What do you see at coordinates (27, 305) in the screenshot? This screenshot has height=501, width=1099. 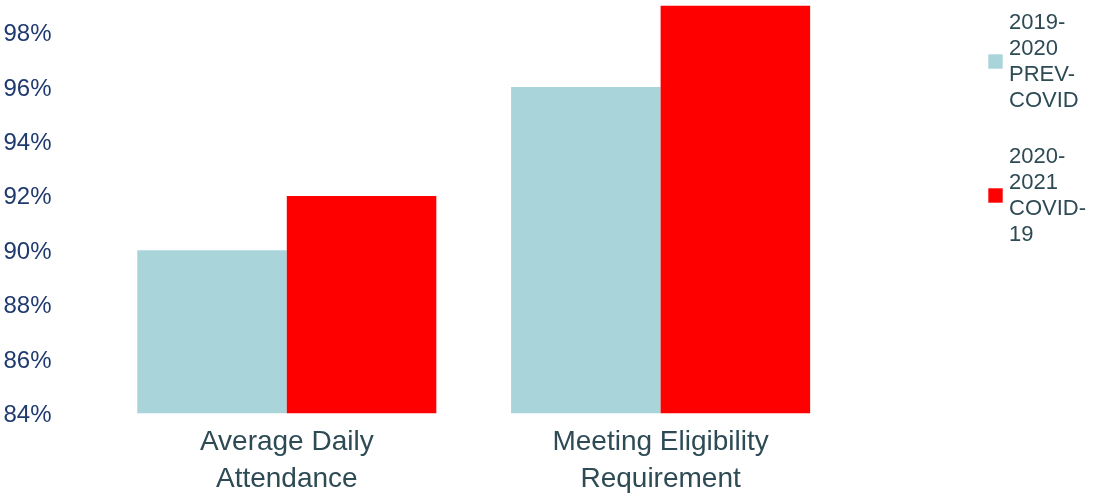 I see `y-tick-label: 88%` at bounding box center [27, 305].